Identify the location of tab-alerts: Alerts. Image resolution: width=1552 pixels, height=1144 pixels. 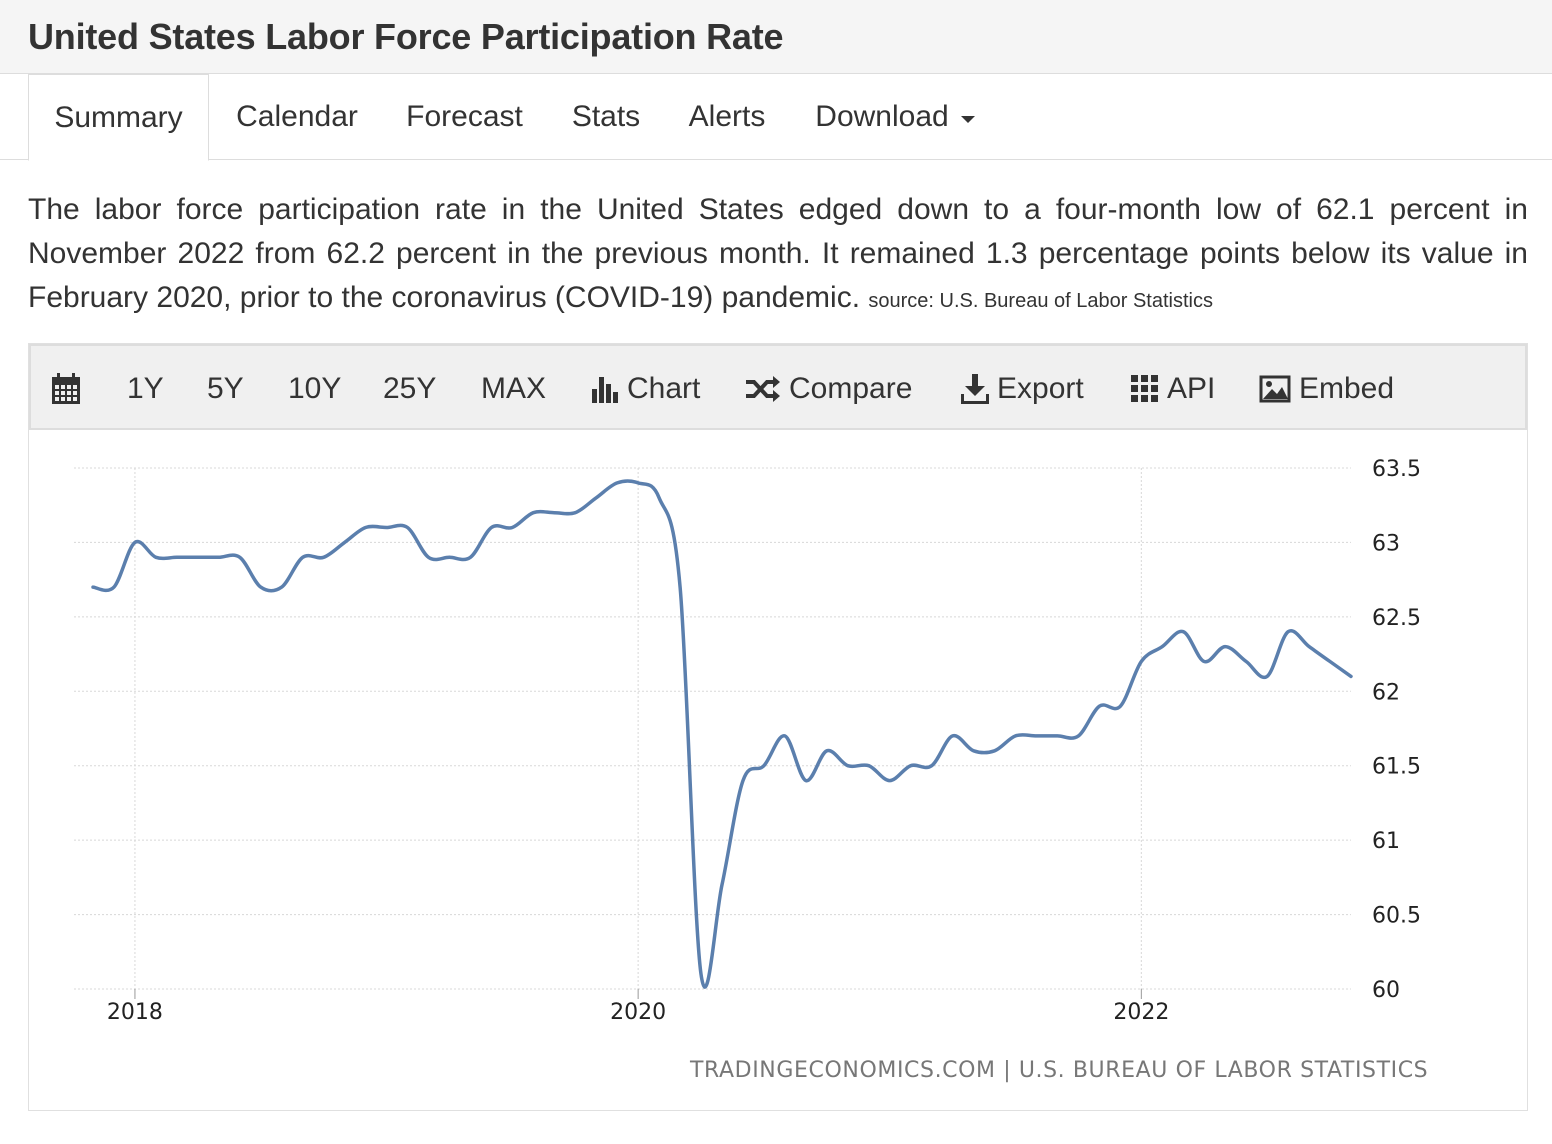
(727, 117).